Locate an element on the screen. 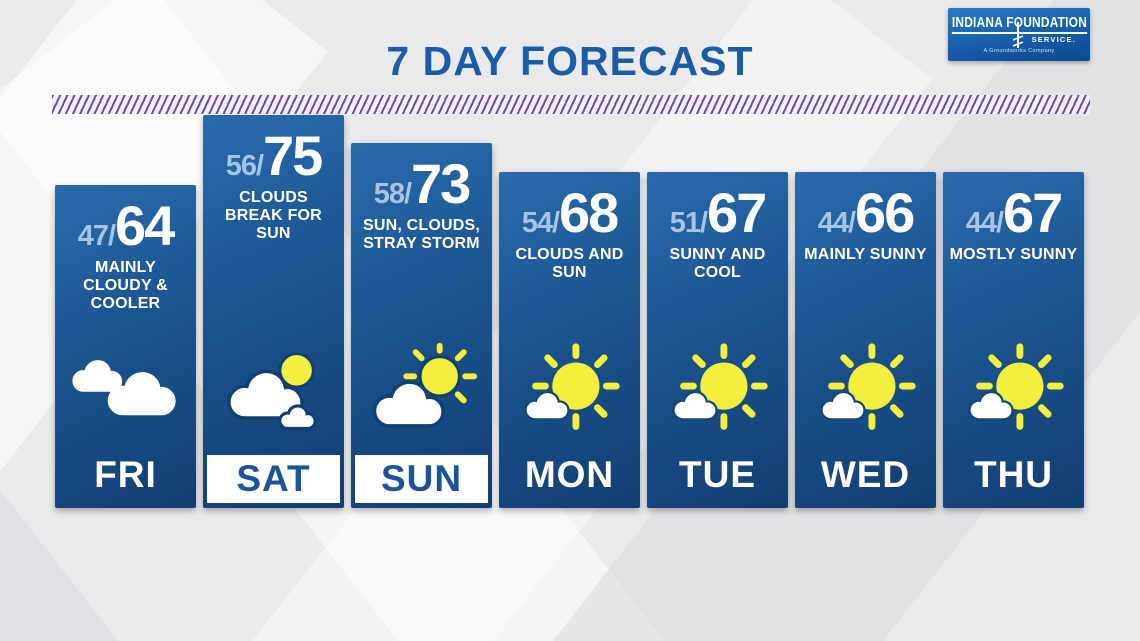  forecast-card-thu: 44/67 MOSTLY SUNNY THU is located at coordinates (1013, 340).